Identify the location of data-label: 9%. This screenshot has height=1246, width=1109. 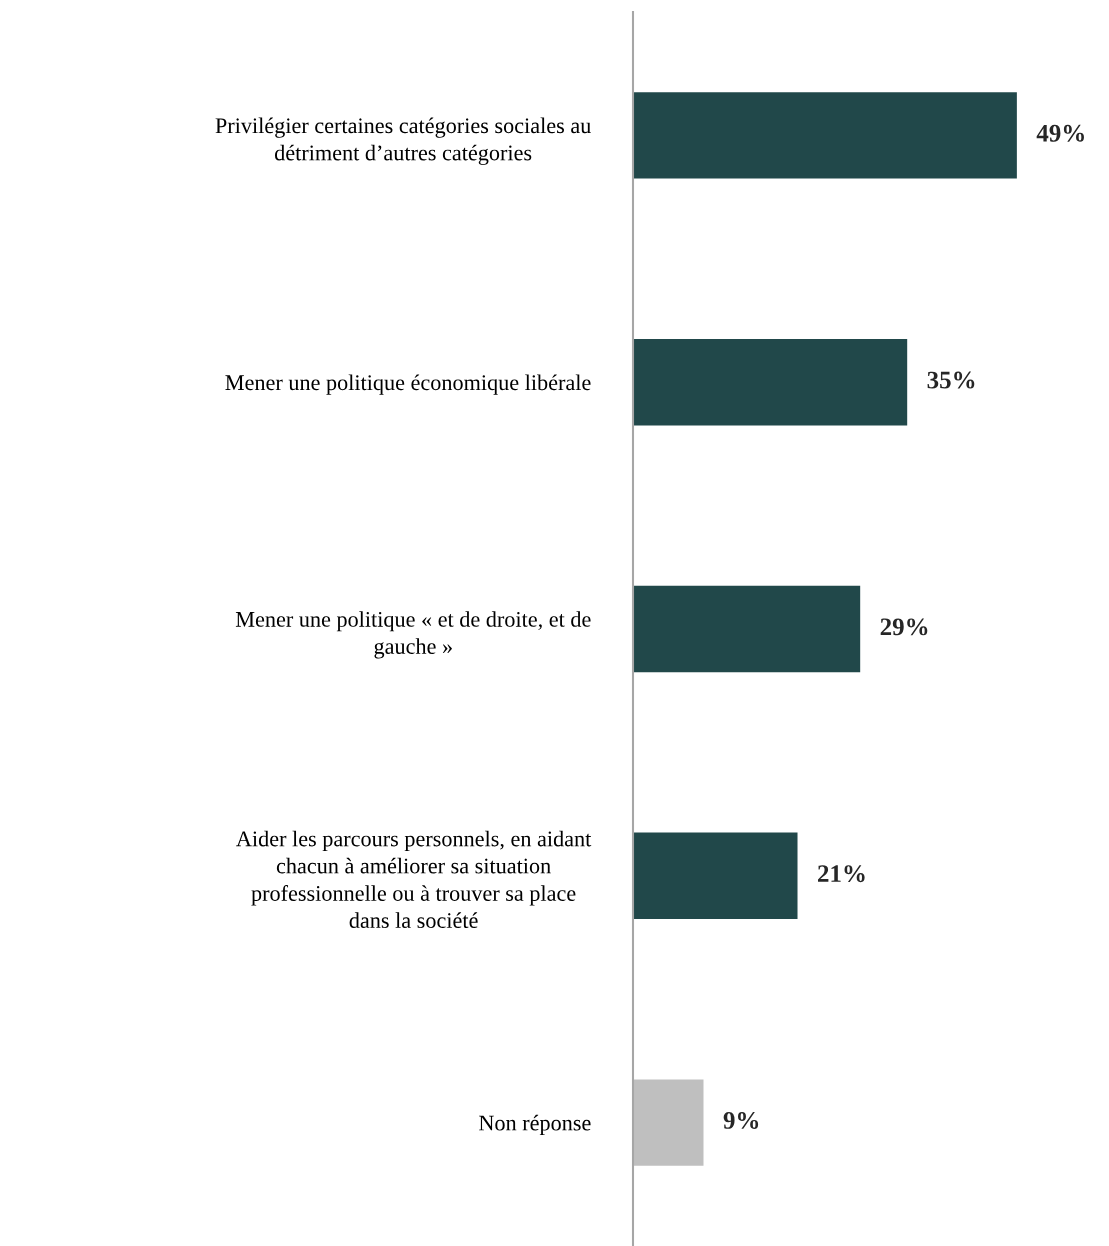
(741, 1120).